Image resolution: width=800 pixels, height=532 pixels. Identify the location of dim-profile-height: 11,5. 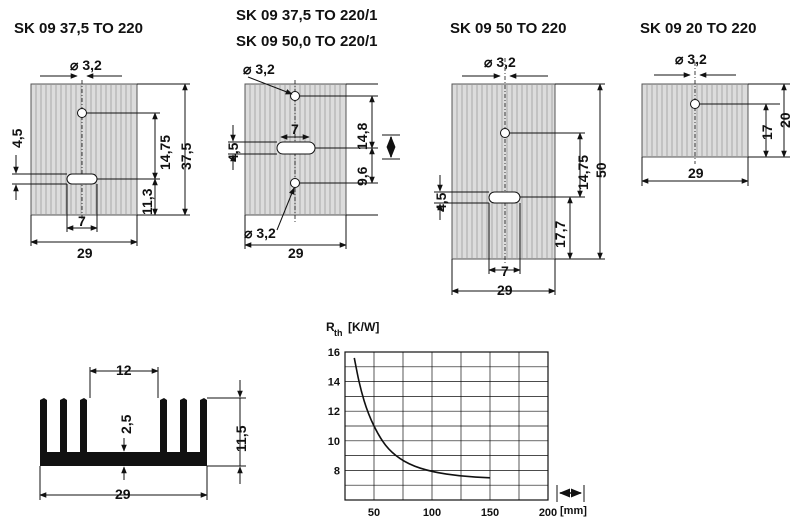
(241, 438).